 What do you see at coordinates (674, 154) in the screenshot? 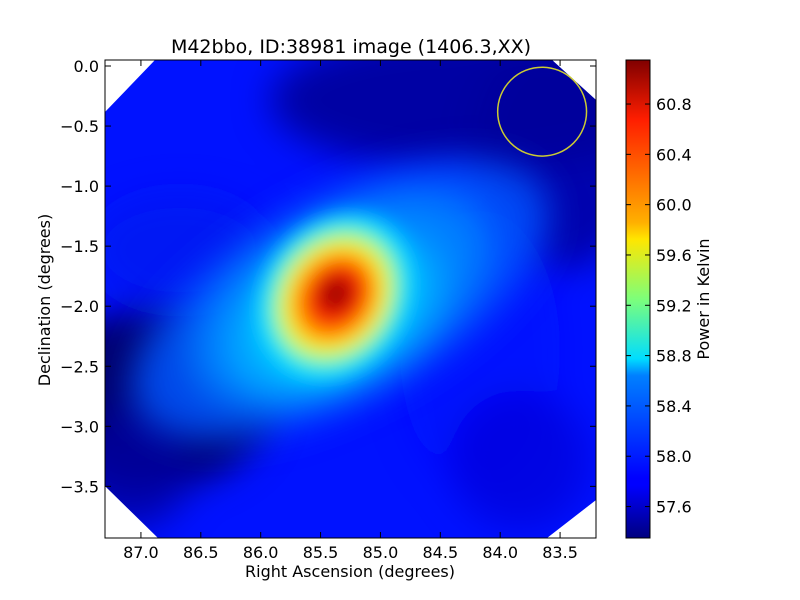
I see `colorbar-tick-label: 60.4` at bounding box center [674, 154].